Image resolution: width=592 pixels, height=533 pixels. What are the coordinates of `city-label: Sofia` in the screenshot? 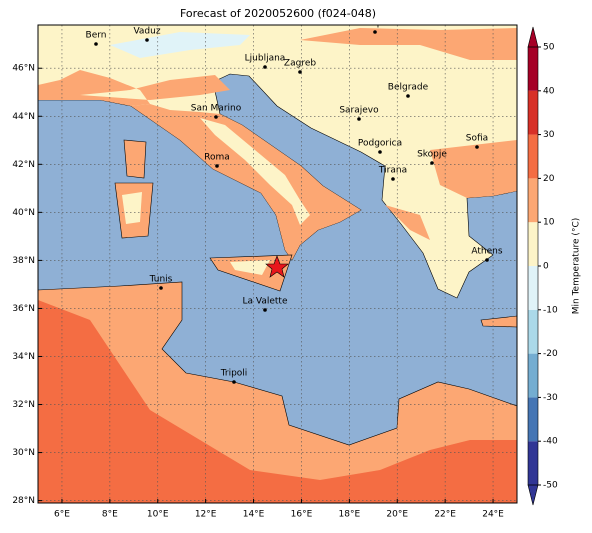 It's located at (477, 139).